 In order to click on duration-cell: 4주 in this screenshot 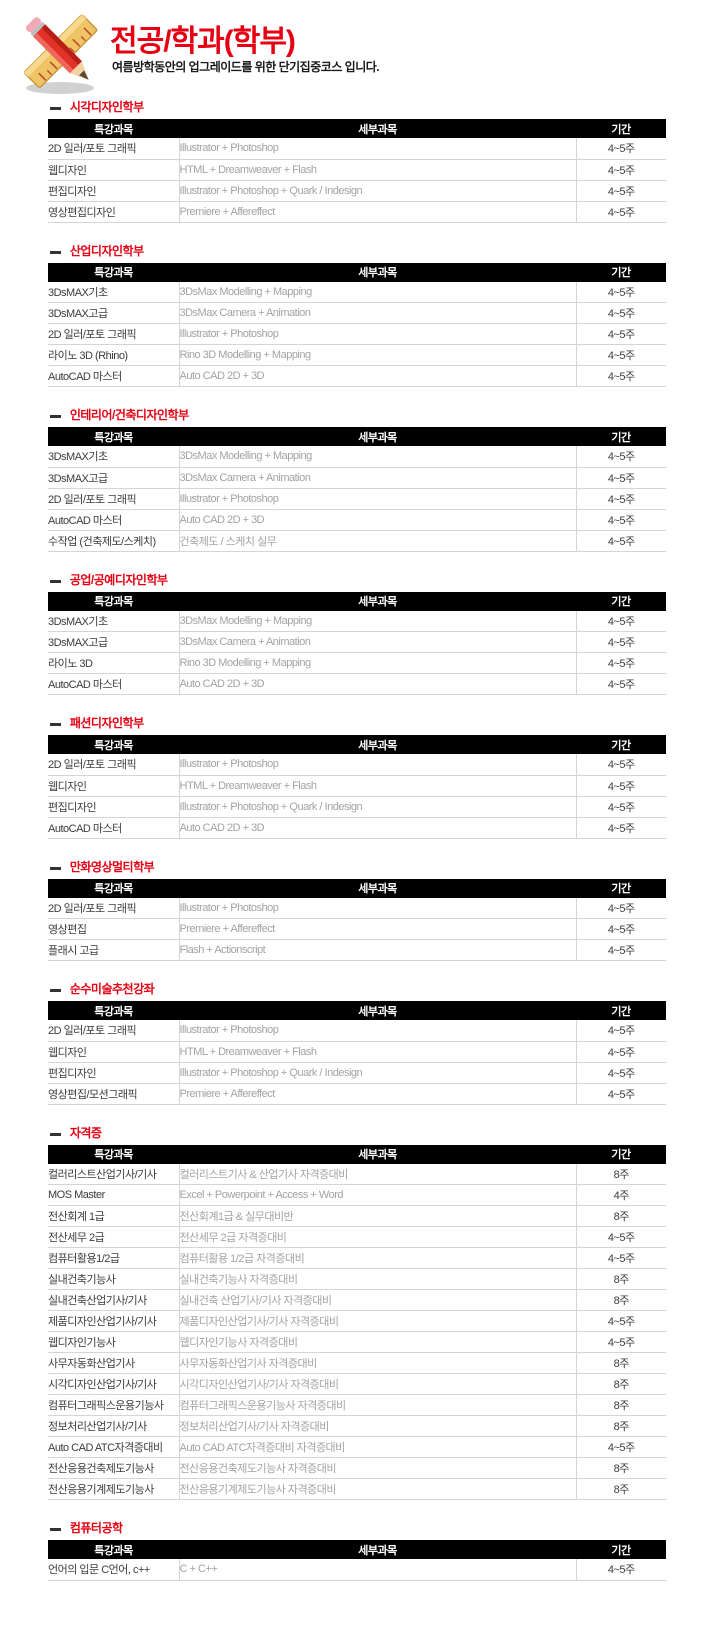, I will do `click(621, 1195)`.